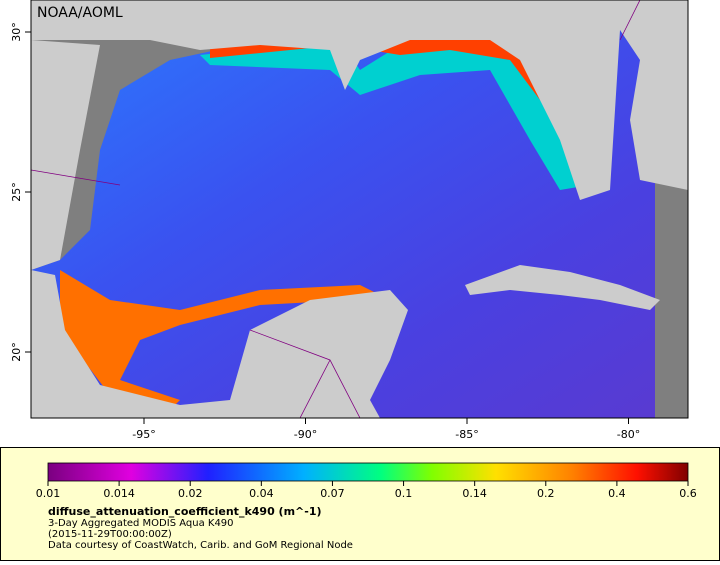 Image resolution: width=720 pixels, height=565 pixels. I want to click on colorbar-label: 0.01, so click(48, 493).